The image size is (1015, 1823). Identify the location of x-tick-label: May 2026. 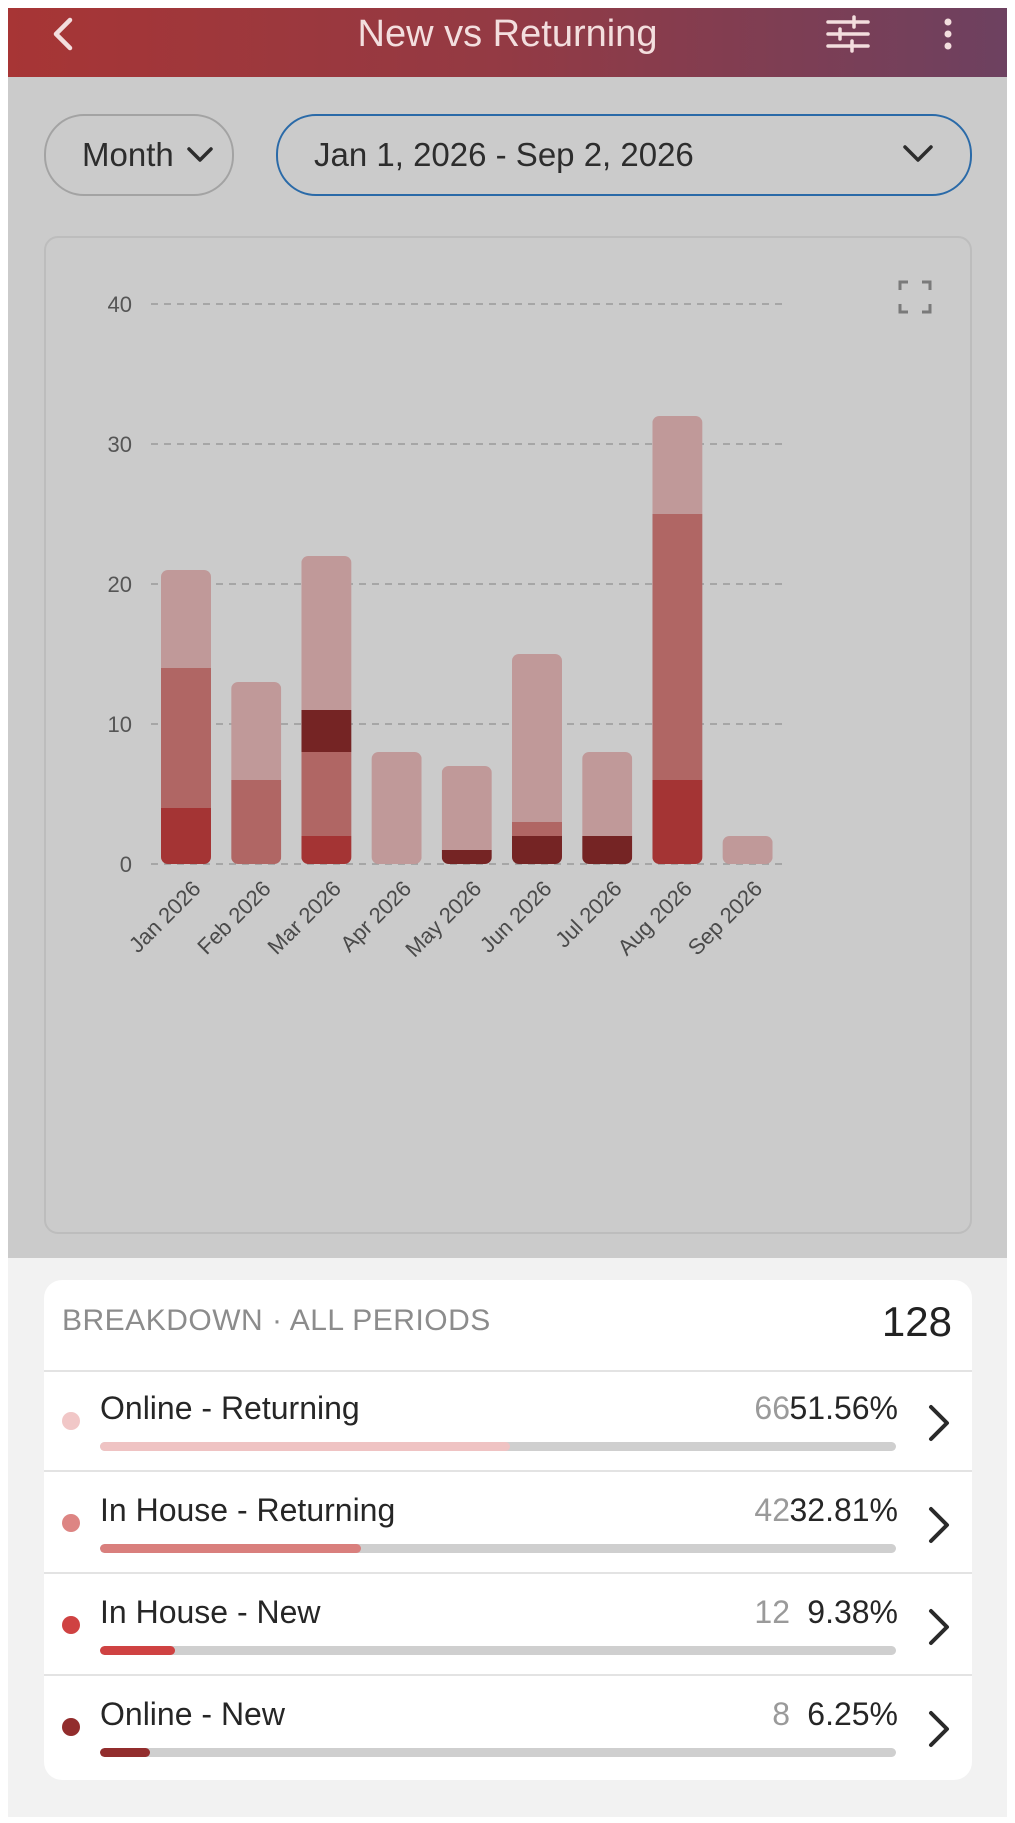
(443, 919).